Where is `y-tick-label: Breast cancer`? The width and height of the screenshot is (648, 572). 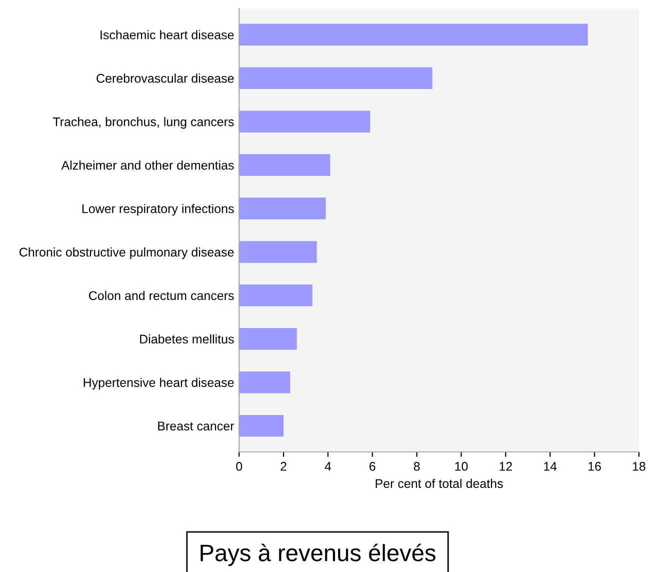 y-tick-label: Breast cancer is located at coordinates (196, 426).